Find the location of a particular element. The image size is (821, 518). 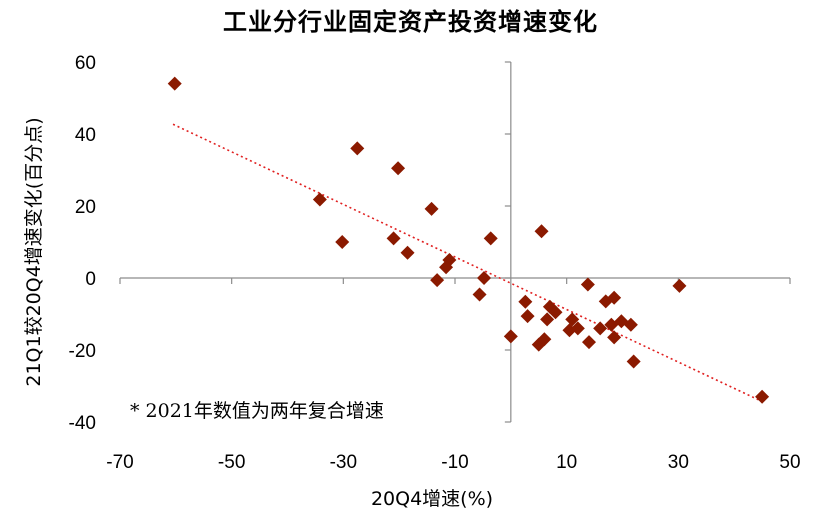

x-tick-label: -70 is located at coordinates (119, 462).